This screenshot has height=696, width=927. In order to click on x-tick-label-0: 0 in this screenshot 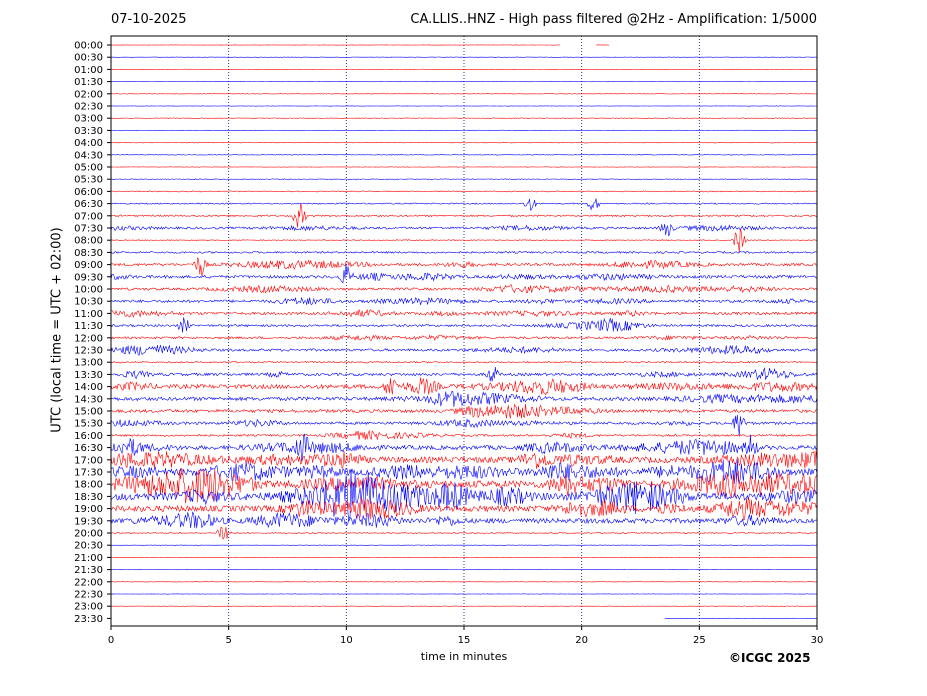, I will do `click(111, 640)`.